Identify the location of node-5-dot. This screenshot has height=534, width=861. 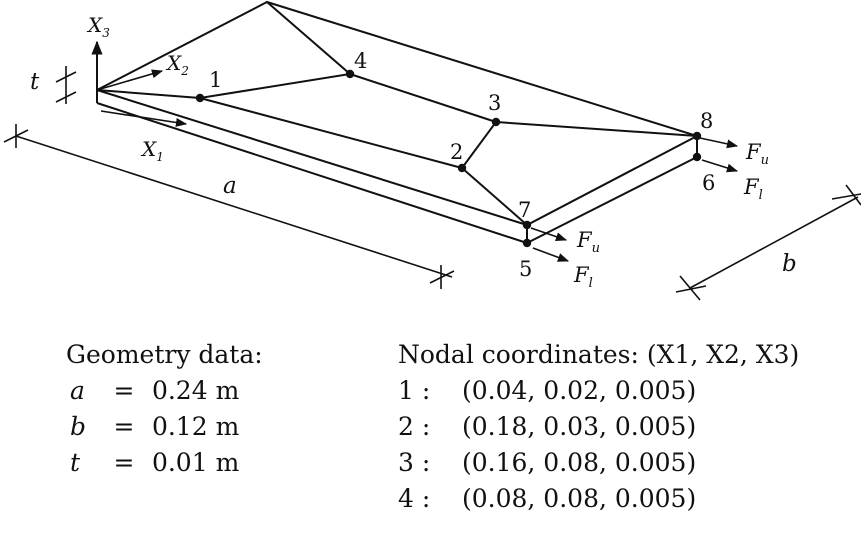
(527, 243).